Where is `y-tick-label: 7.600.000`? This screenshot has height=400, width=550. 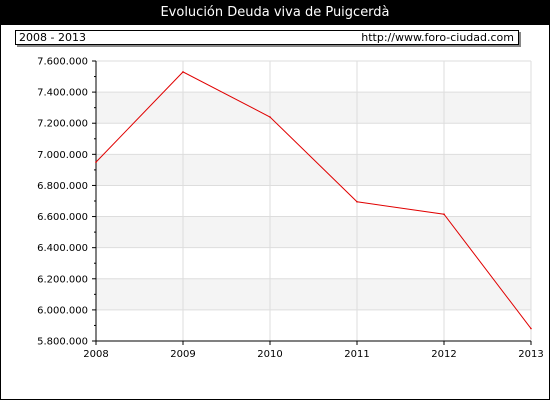
y-tick-label: 7.600.000 is located at coordinates (62, 62).